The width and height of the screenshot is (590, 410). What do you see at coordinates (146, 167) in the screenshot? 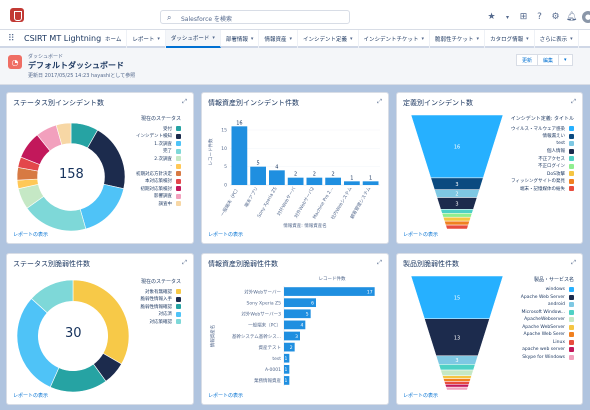
I see `legend-item: -` at bounding box center [146, 167].